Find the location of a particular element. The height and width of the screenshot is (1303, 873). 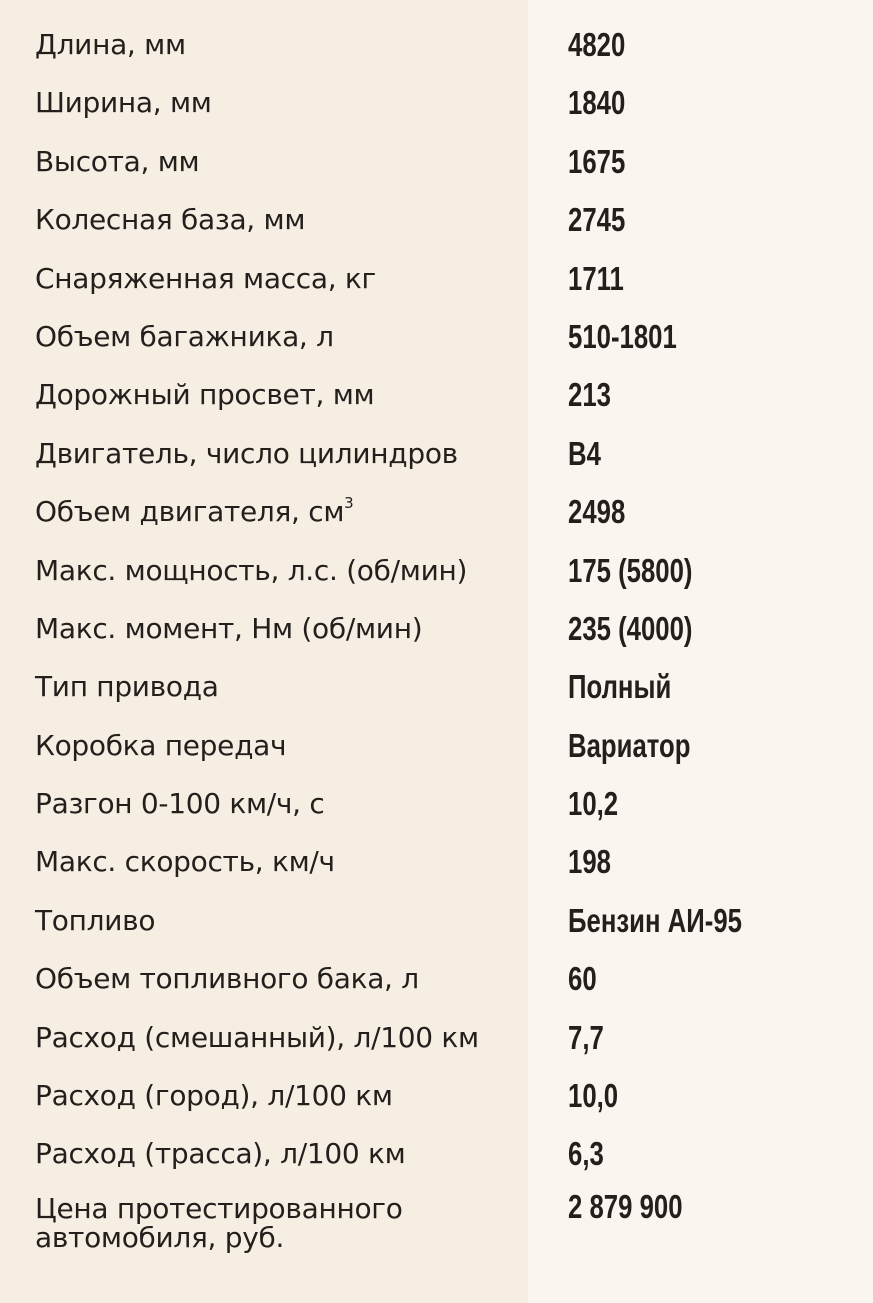

spec-label: Длина, мм is located at coordinates (110, 45).